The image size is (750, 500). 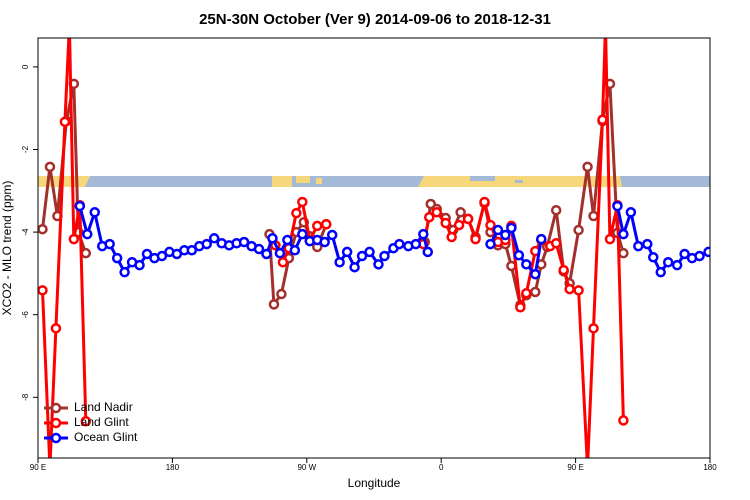 I want to click on y-tick-label: -4, so click(x=25, y=232).